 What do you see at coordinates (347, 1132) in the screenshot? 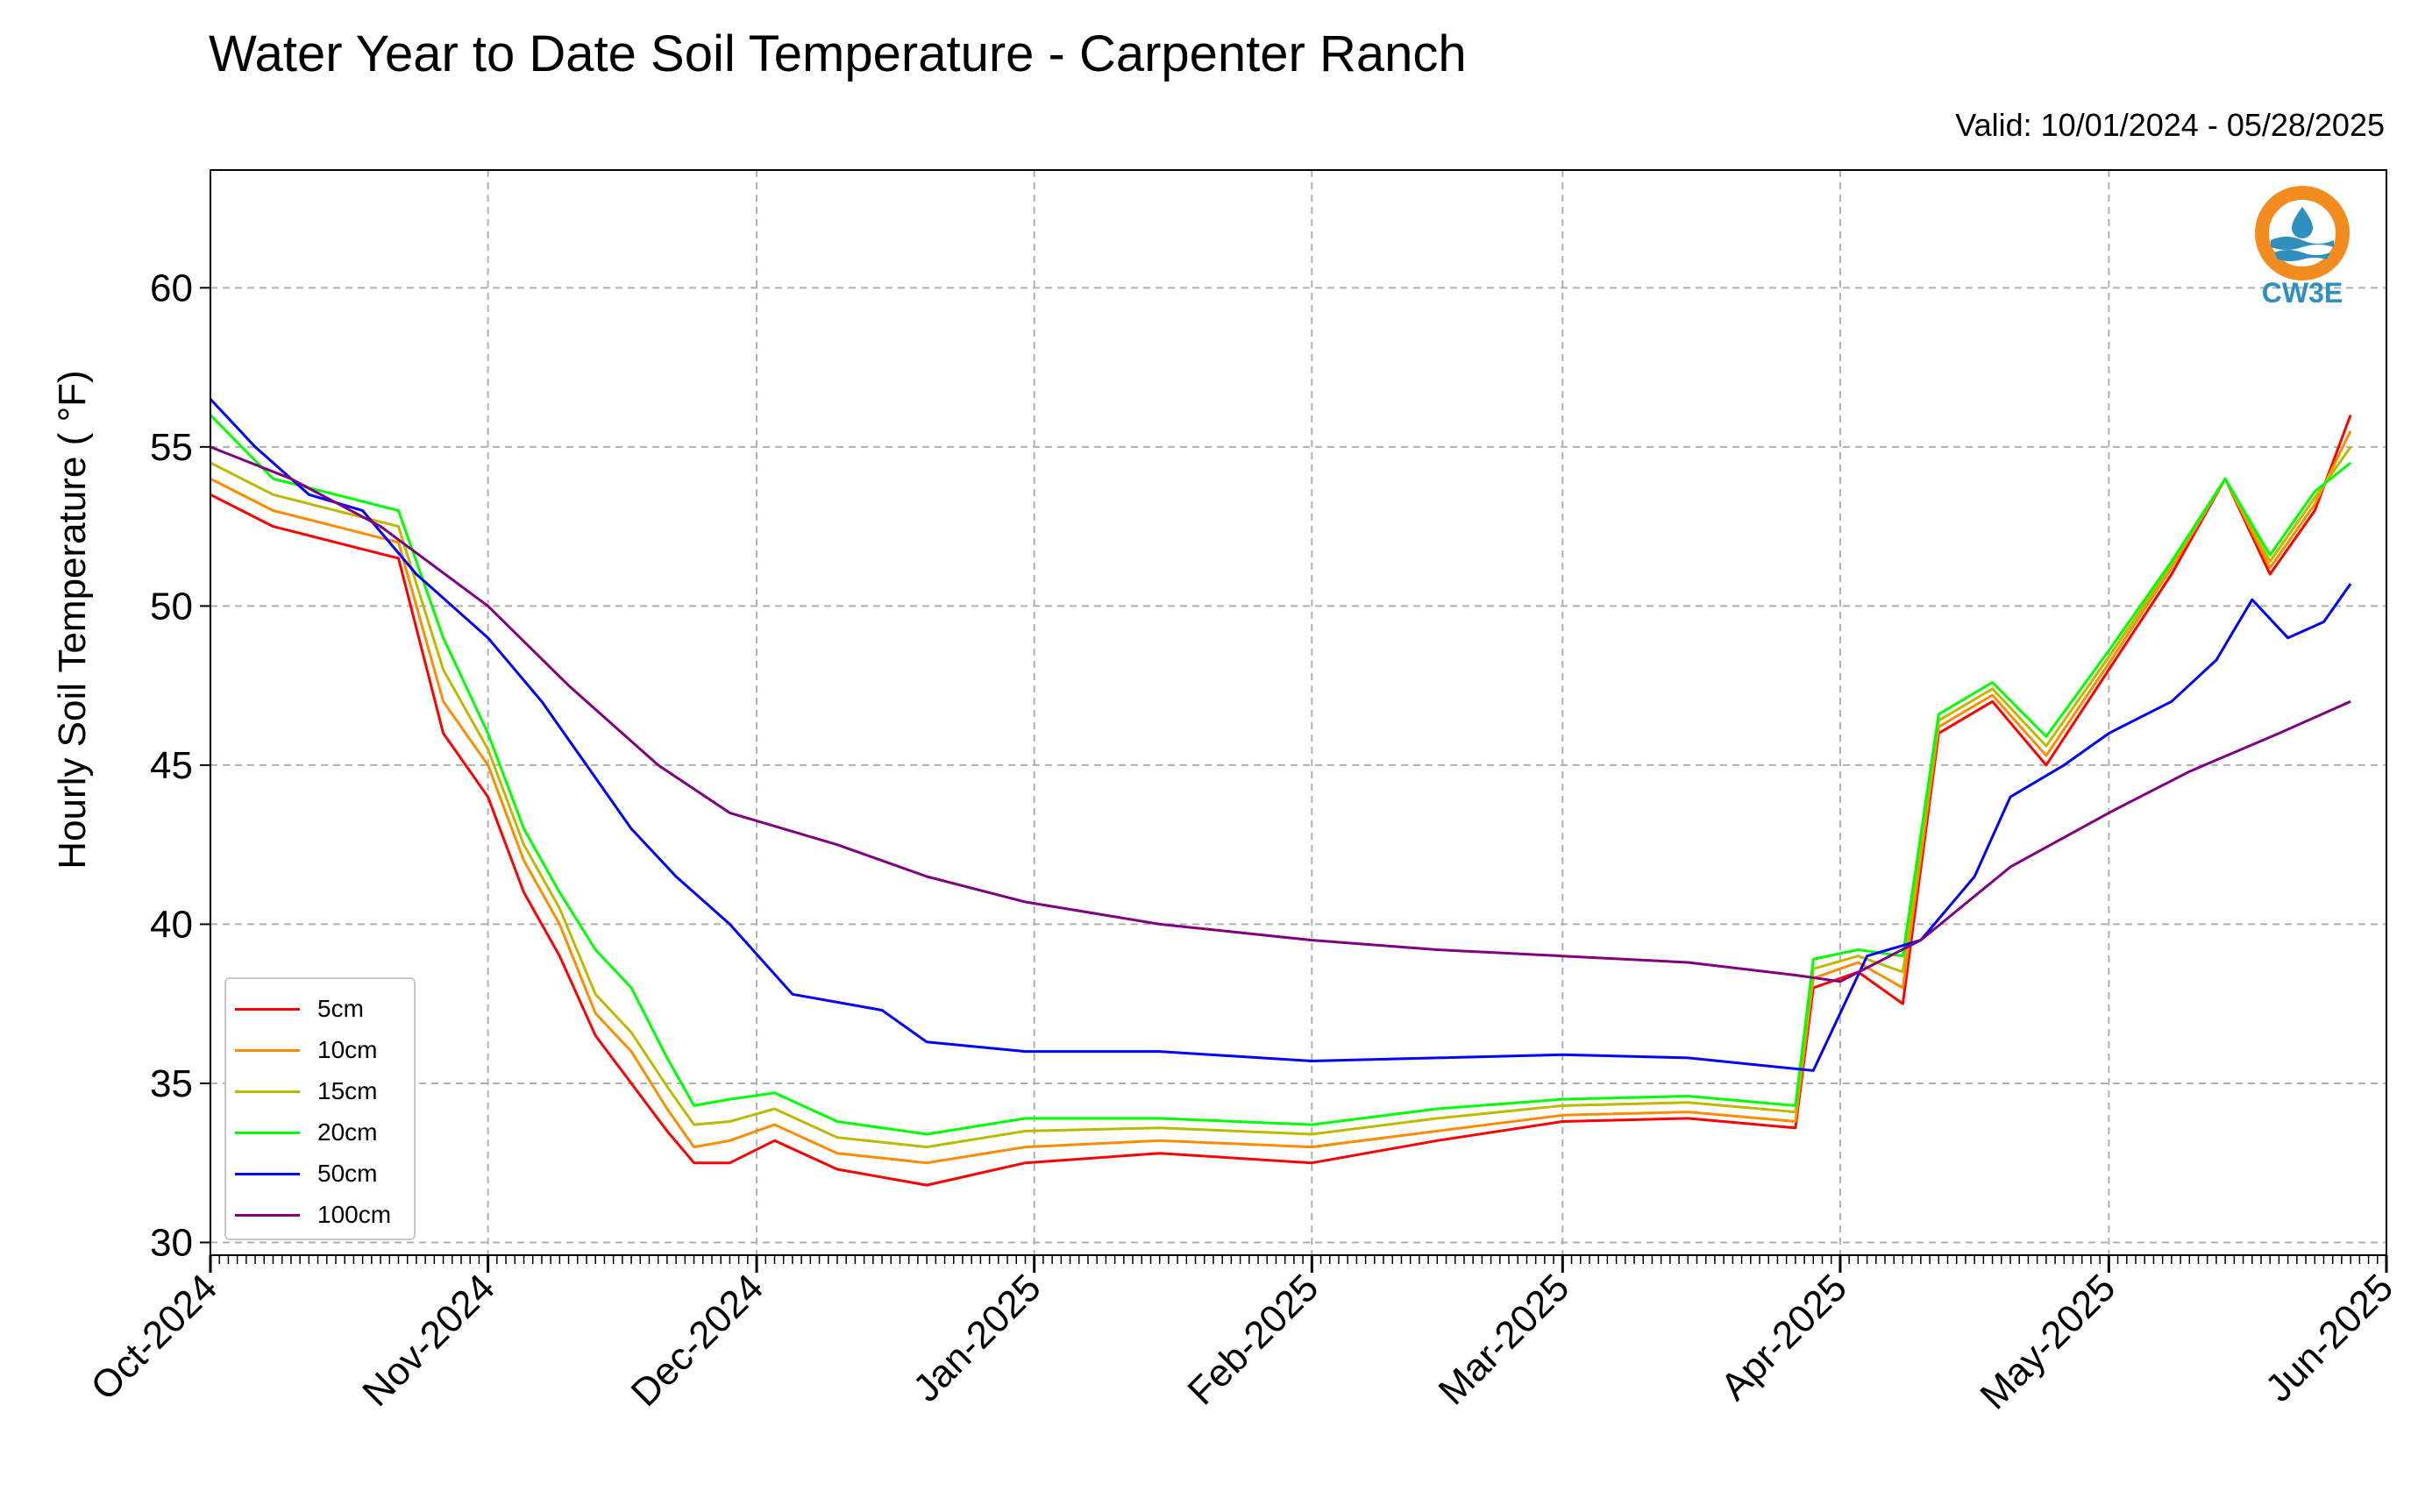
I see `legend-label: 20cm` at bounding box center [347, 1132].